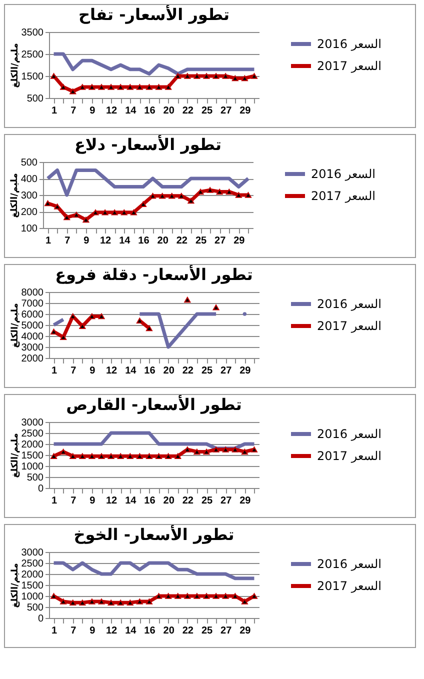  Describe the element at coordinates (32, 293) in the screenshot. I see `y-tick-label: 8000` at that location.